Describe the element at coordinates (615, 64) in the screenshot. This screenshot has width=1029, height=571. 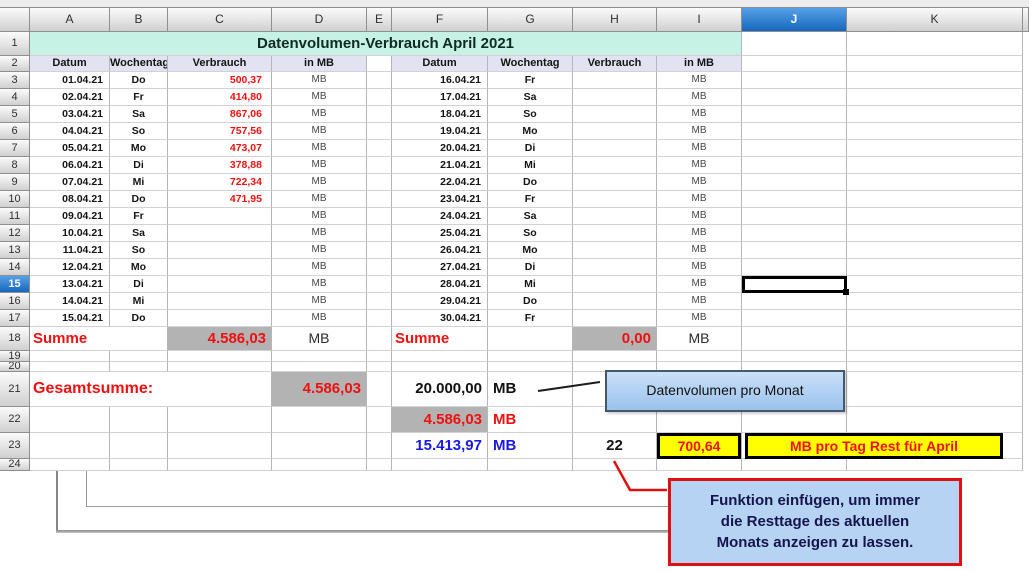
I see `cell-H2: Verbrauch` at that location.